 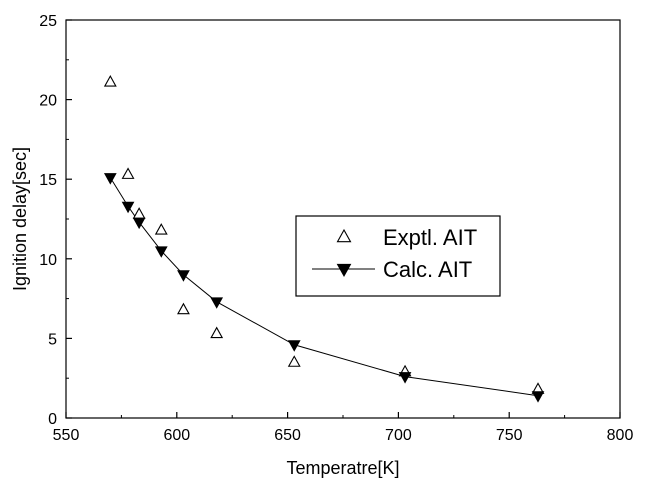 I want to click on y-tick-label: 15, so click(x=48, y=180).